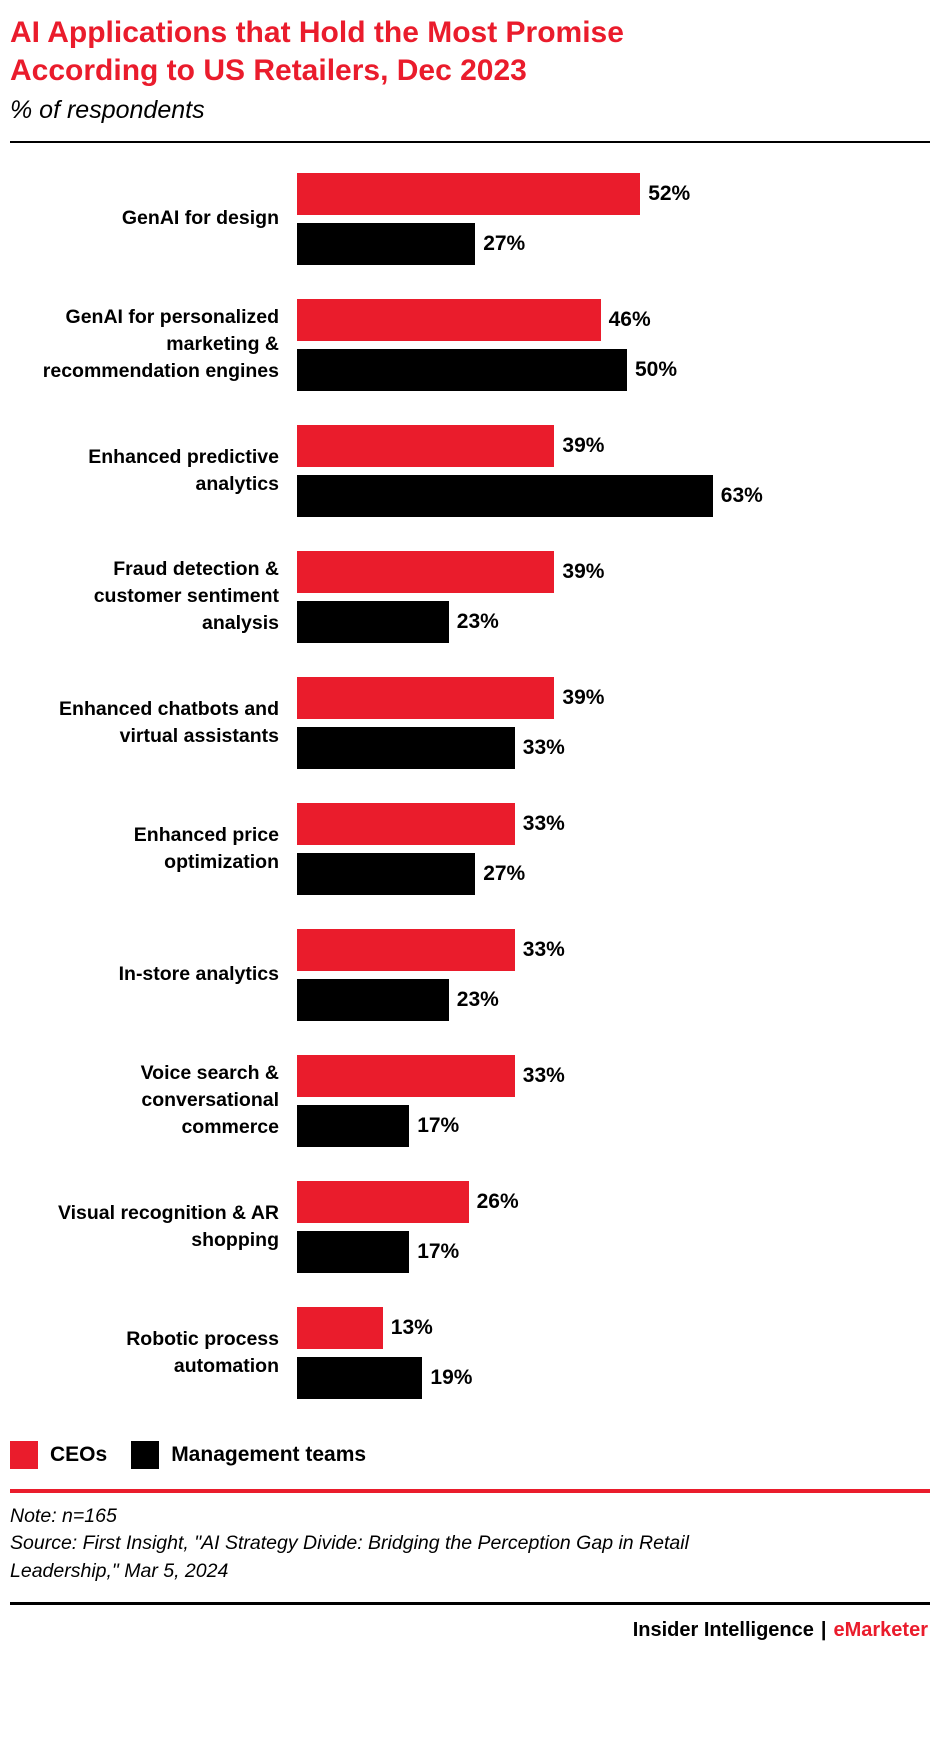  I want to click on bar-group: 46% 50%, so click(613, 344).